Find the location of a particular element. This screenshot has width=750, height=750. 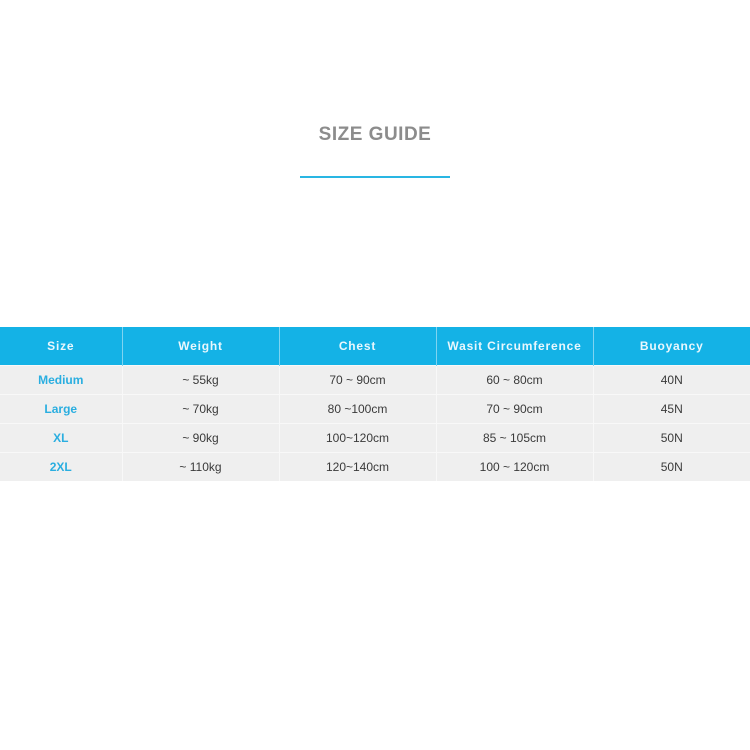

cell-waist: 60 ~ 80cm is located at coordinates (514, 380).